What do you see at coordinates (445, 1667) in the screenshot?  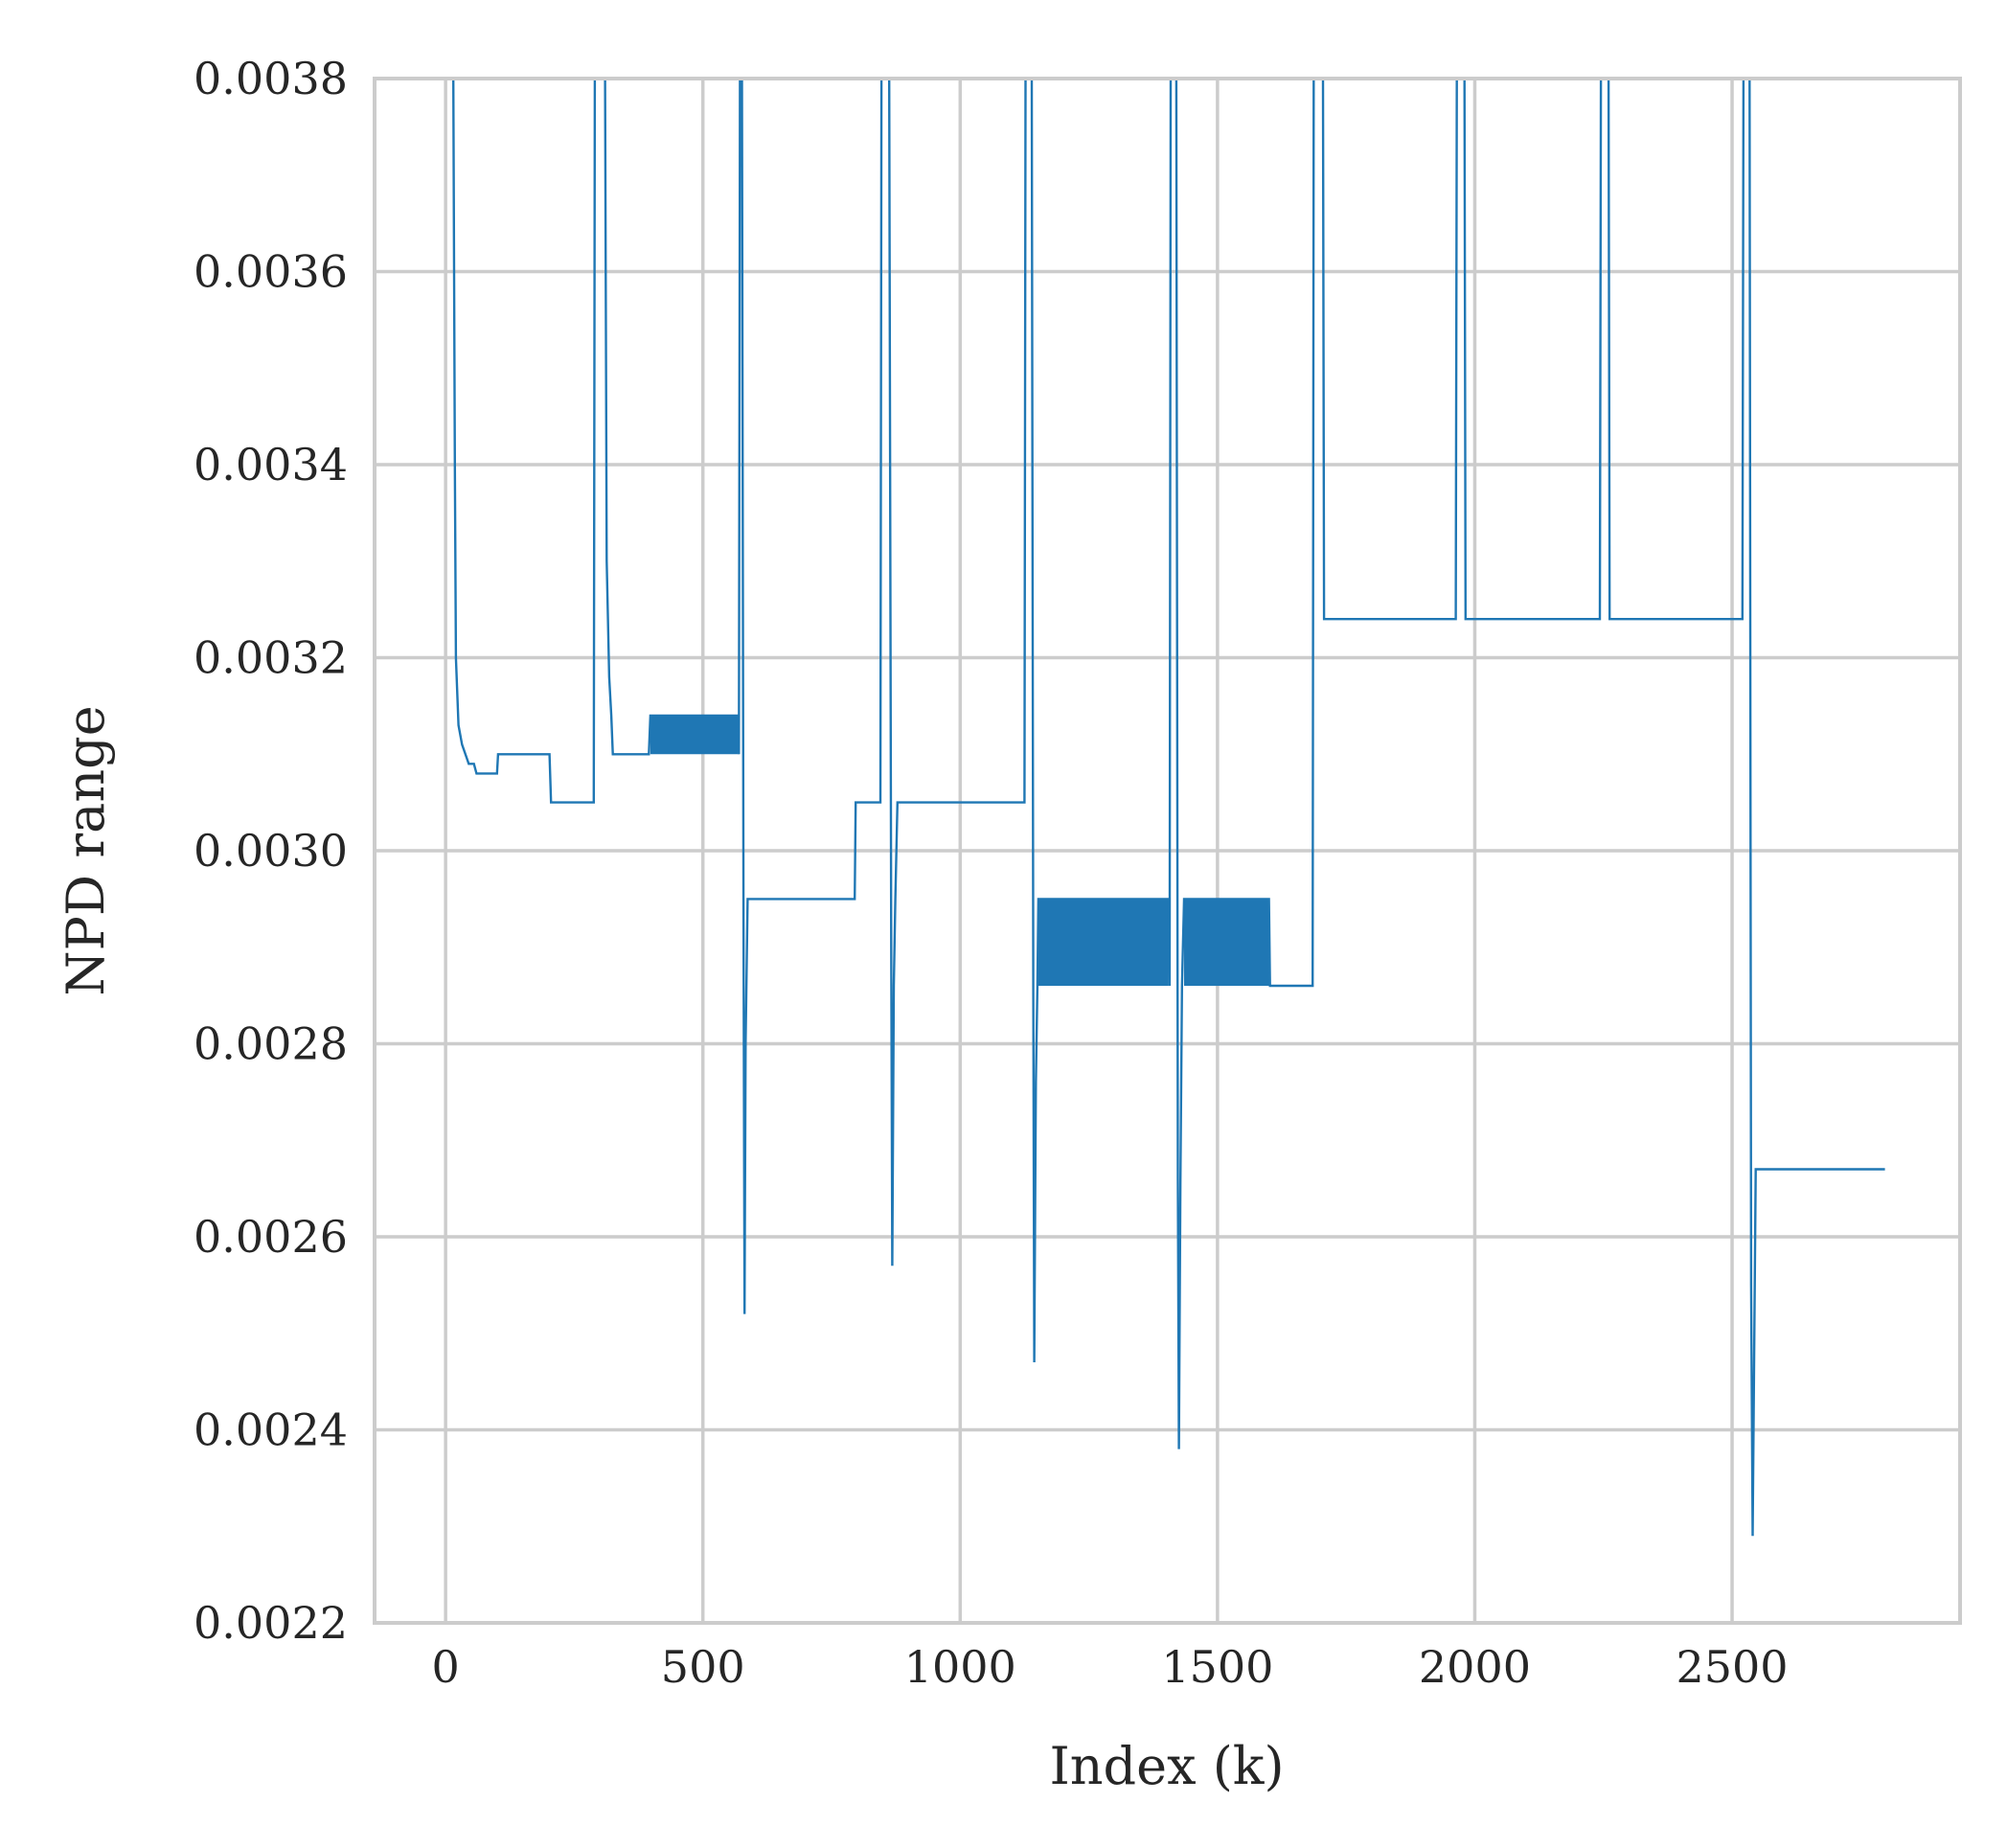 I see `x-tick-label: 0` at bounding box center [445, 1667].